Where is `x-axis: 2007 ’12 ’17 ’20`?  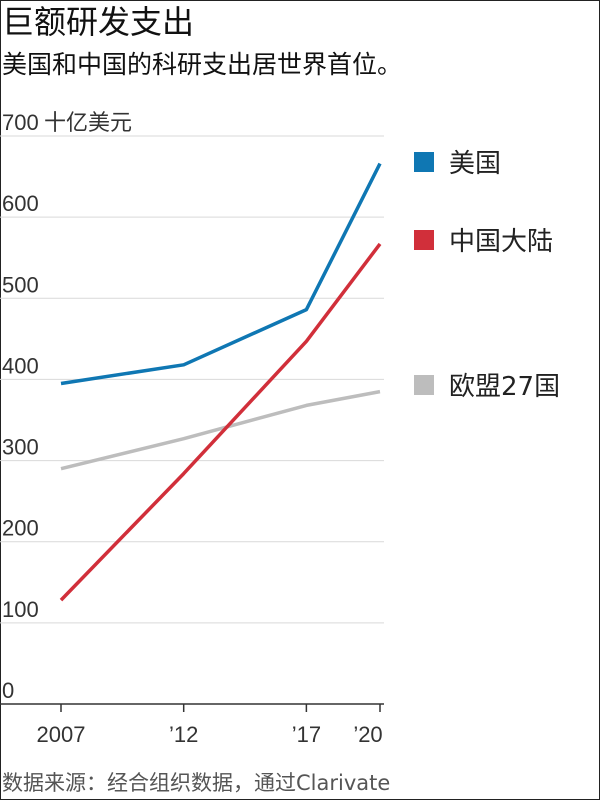 x-axis: 2007 ’12 ’17 ’20 is located at coordinates (192, 725).